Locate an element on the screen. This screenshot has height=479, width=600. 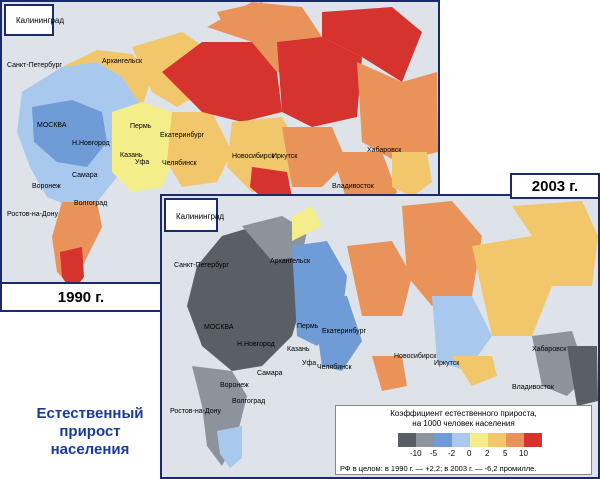
caption-line: прирост is located at coordinates (90, 431).